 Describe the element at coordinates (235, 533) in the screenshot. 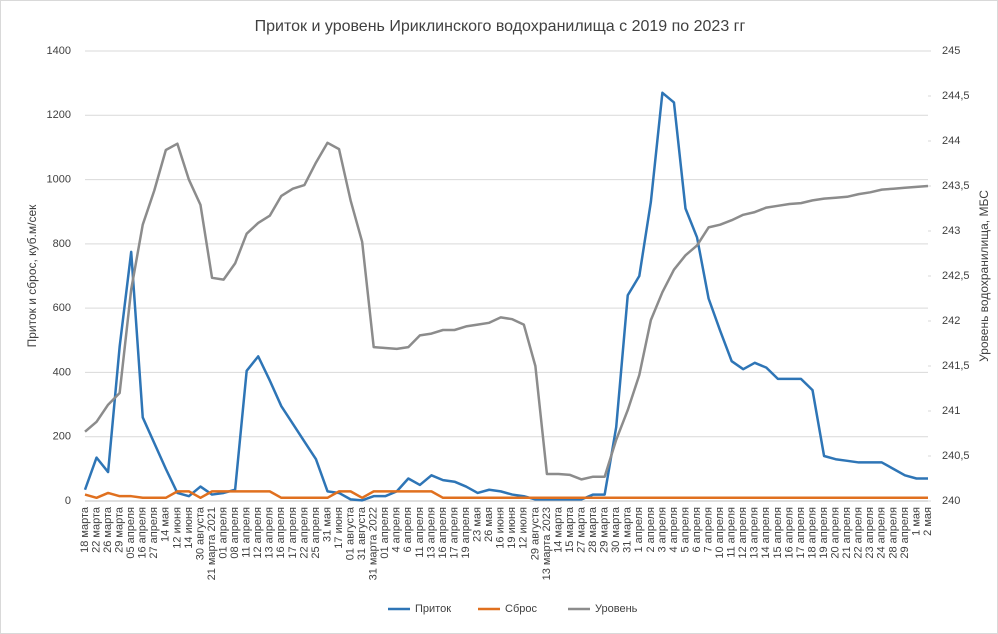

I see `x-tick-label: 08 апреля` at that location.